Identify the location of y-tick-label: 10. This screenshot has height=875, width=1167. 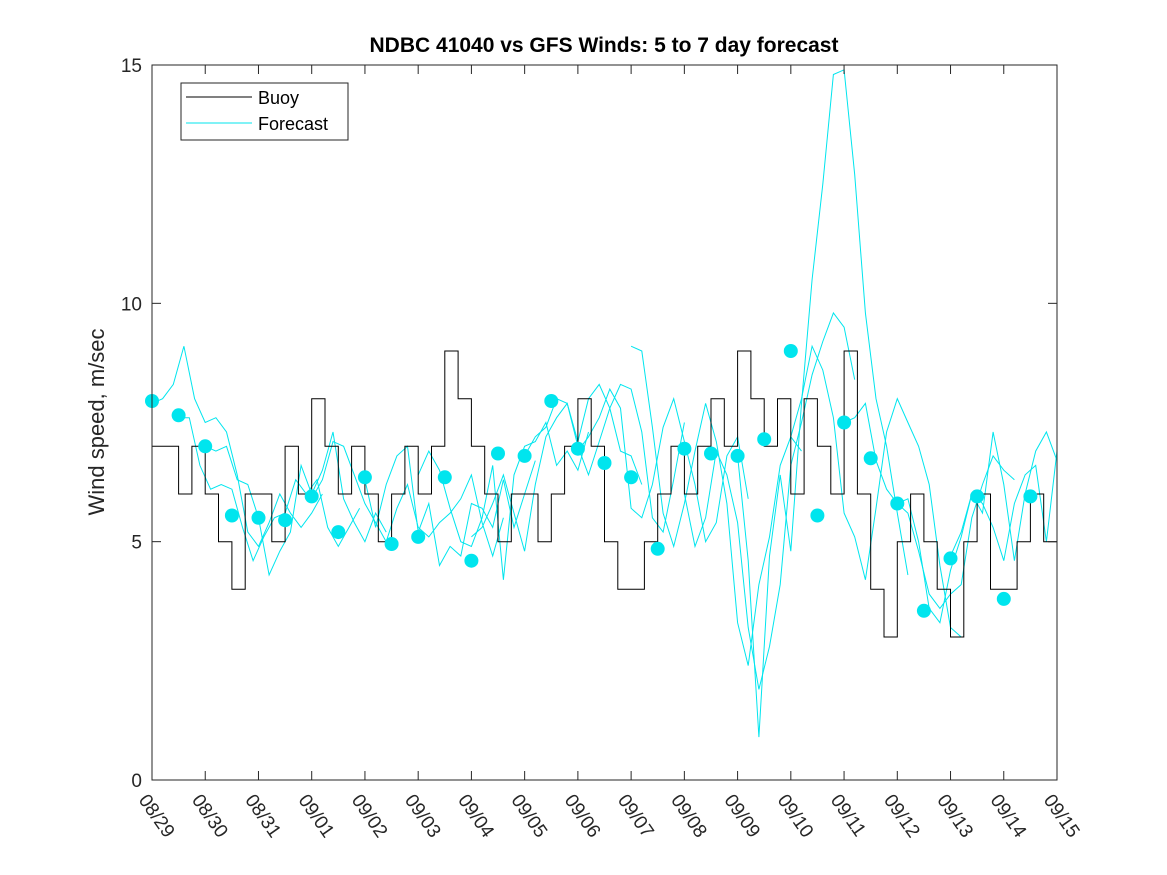
(131, 304).